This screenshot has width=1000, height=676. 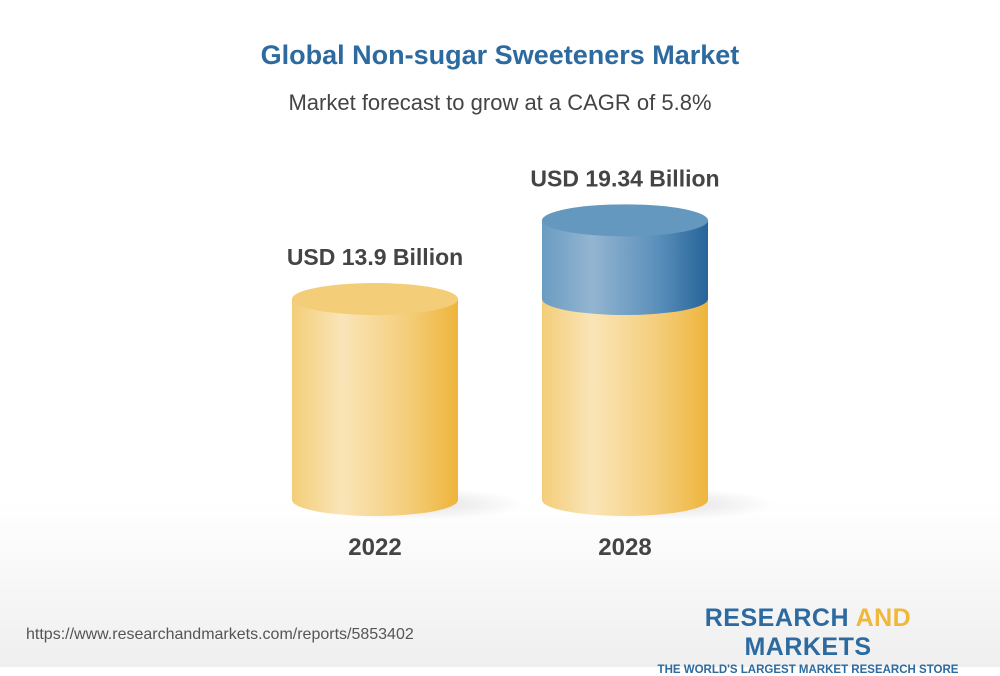 What do you see at coordinates (625, 407) in the screenshot?
I see `bar-2028-base` at bounding box center [625, 407].